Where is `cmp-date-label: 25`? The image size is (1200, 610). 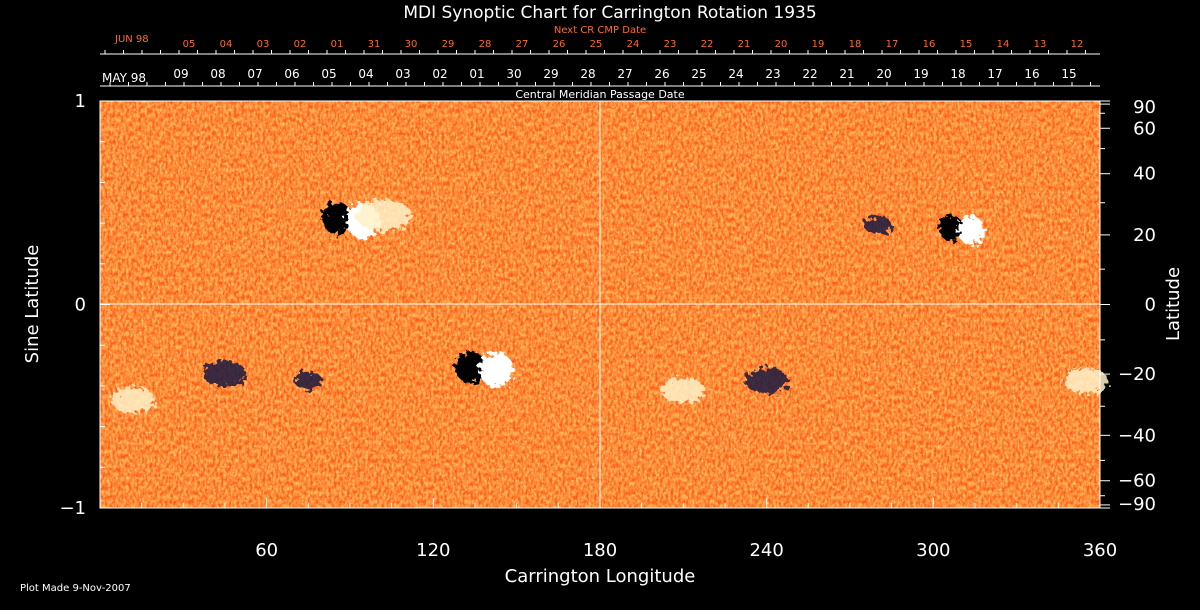 cmp-date-label: 25 is located at coordinates (698, 74).